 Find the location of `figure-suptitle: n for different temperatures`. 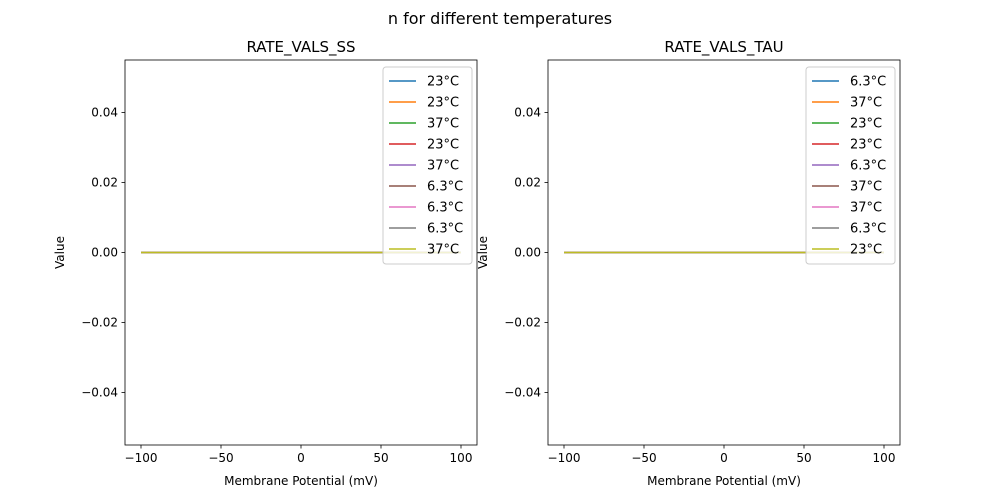

figure-suptitle: n for different temperatures is located at coordinates (500, 18).